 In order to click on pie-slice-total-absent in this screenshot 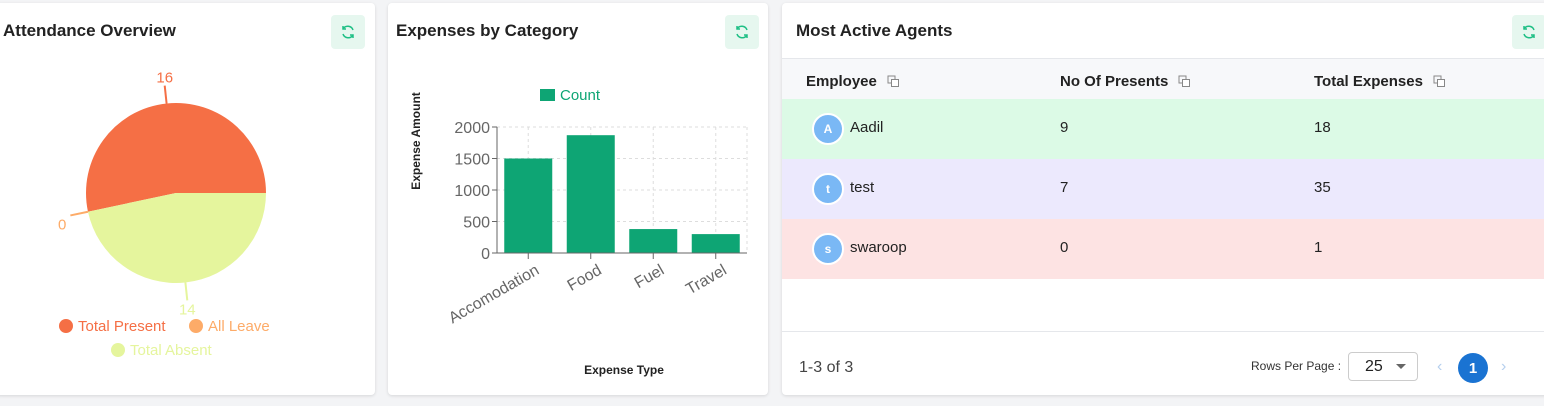, I will do `click(177, 238)`.